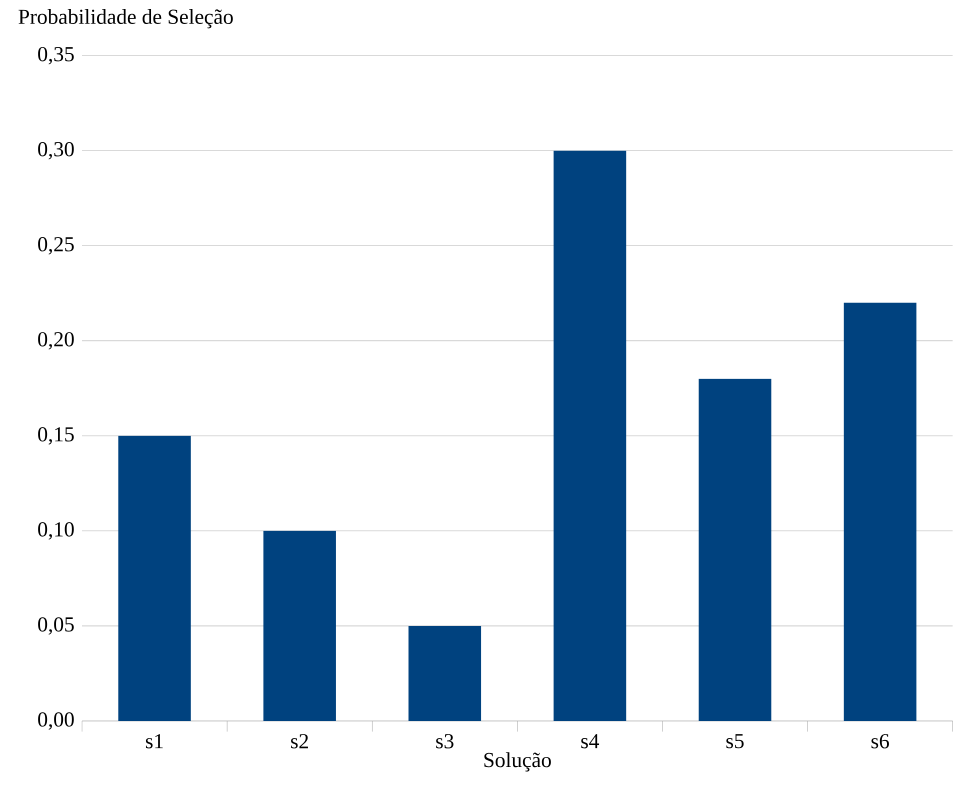 The width and height of the screenshot is (953, 794). I want to click on y-tick-label: 0,15, so click(56, 436).